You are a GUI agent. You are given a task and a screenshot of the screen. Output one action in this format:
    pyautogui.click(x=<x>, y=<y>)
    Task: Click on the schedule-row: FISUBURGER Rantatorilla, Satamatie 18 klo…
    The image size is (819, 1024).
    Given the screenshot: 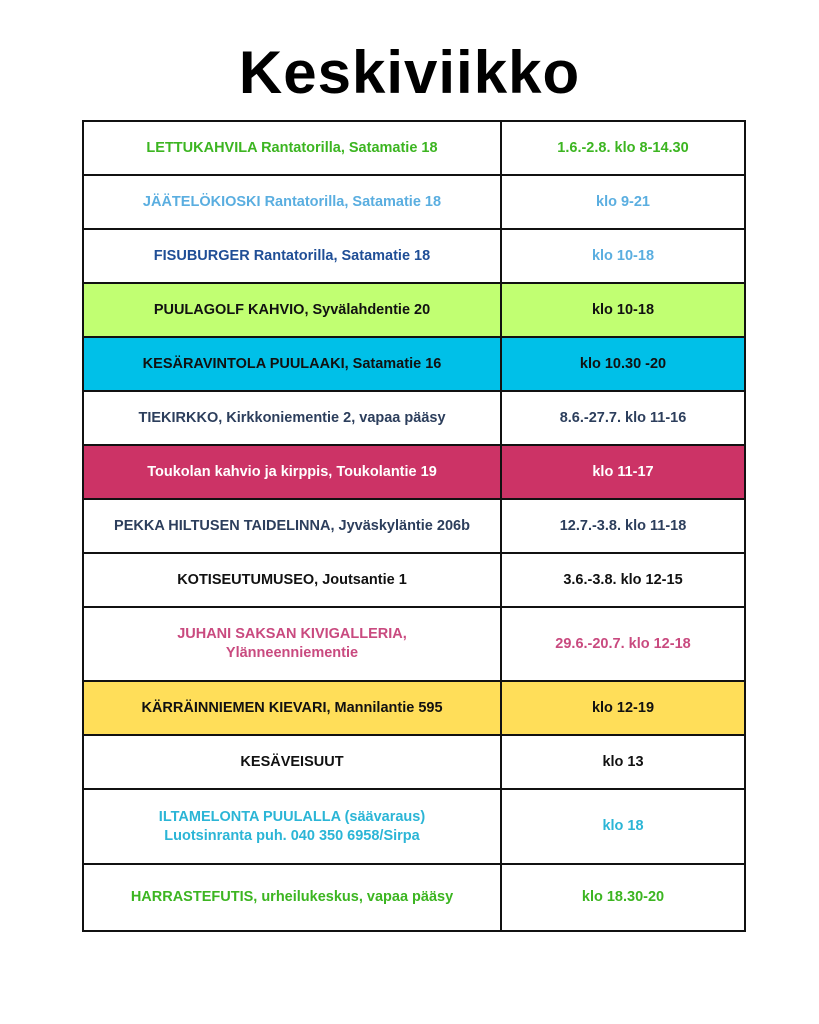 What is the action you would take?
    pyautogui.click(x=414, y=256)
    